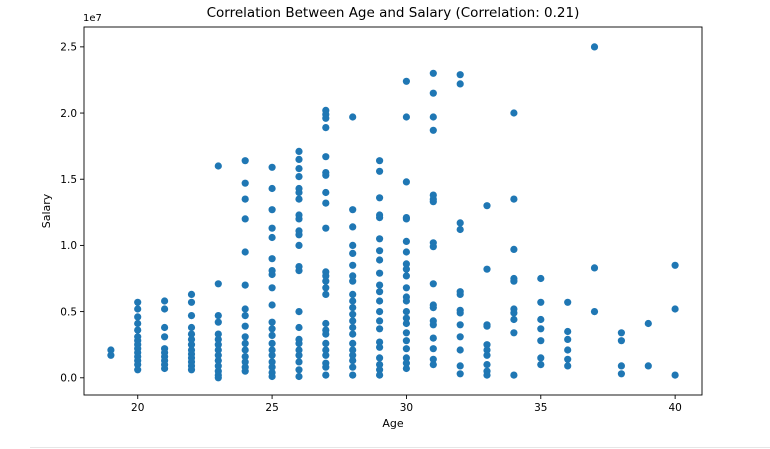  Describe the element at coordinates (46, 210) in the screenshot. I see `y-axis-label: Salary` at that location.